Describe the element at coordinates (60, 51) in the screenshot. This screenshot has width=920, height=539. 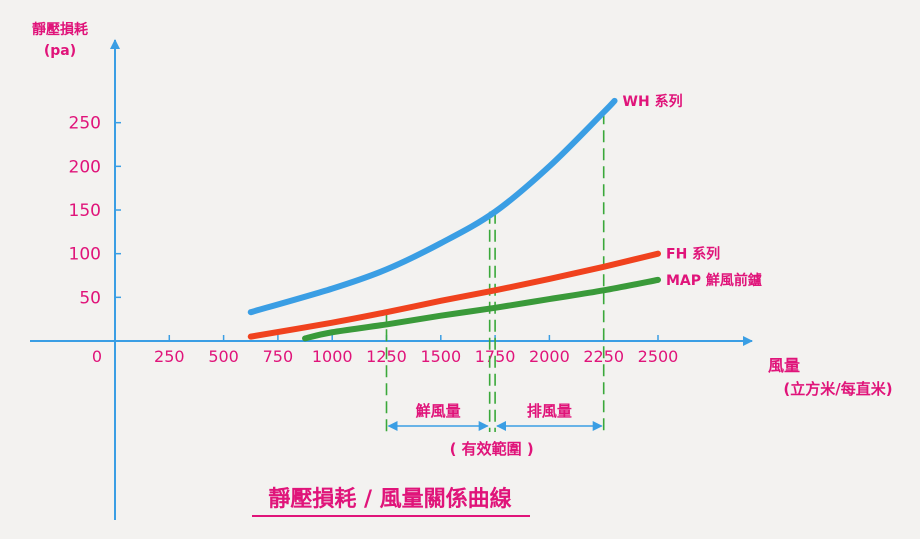
I see `y-axis-unit: (pa)` at that location.